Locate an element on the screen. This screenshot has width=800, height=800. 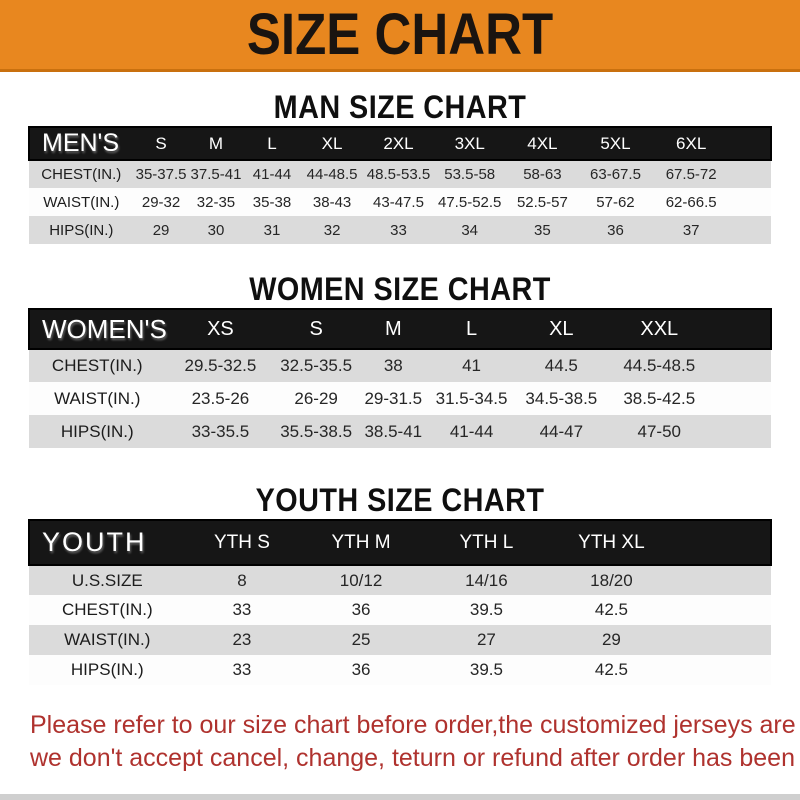
cell: 32-35 is located at coordinates (216, 202).